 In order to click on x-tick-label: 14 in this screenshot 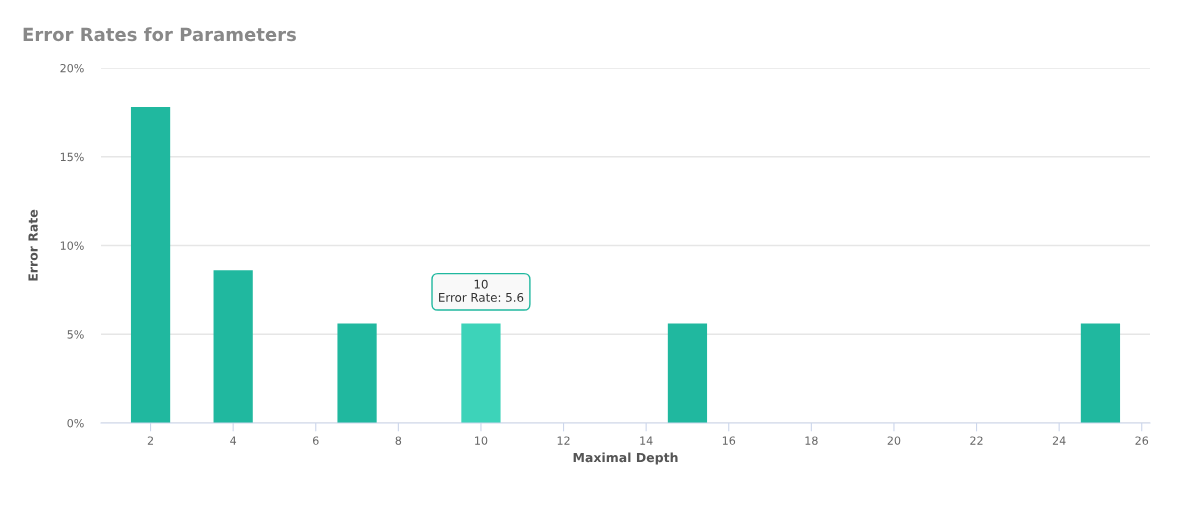, I will do `click(646, 440)`.